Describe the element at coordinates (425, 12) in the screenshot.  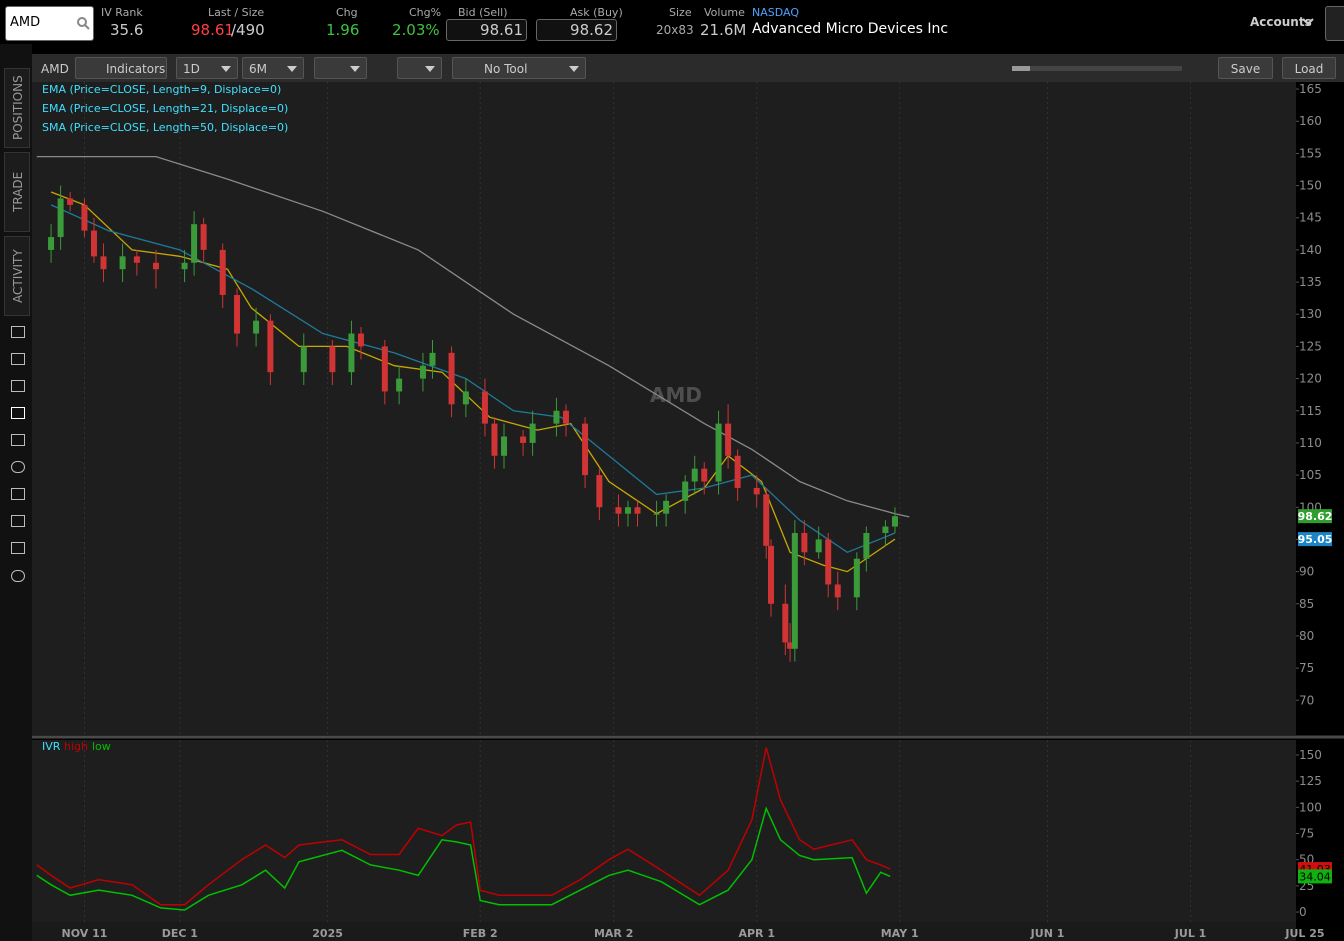
I see `chg-pct-label: Chg%` at that location.